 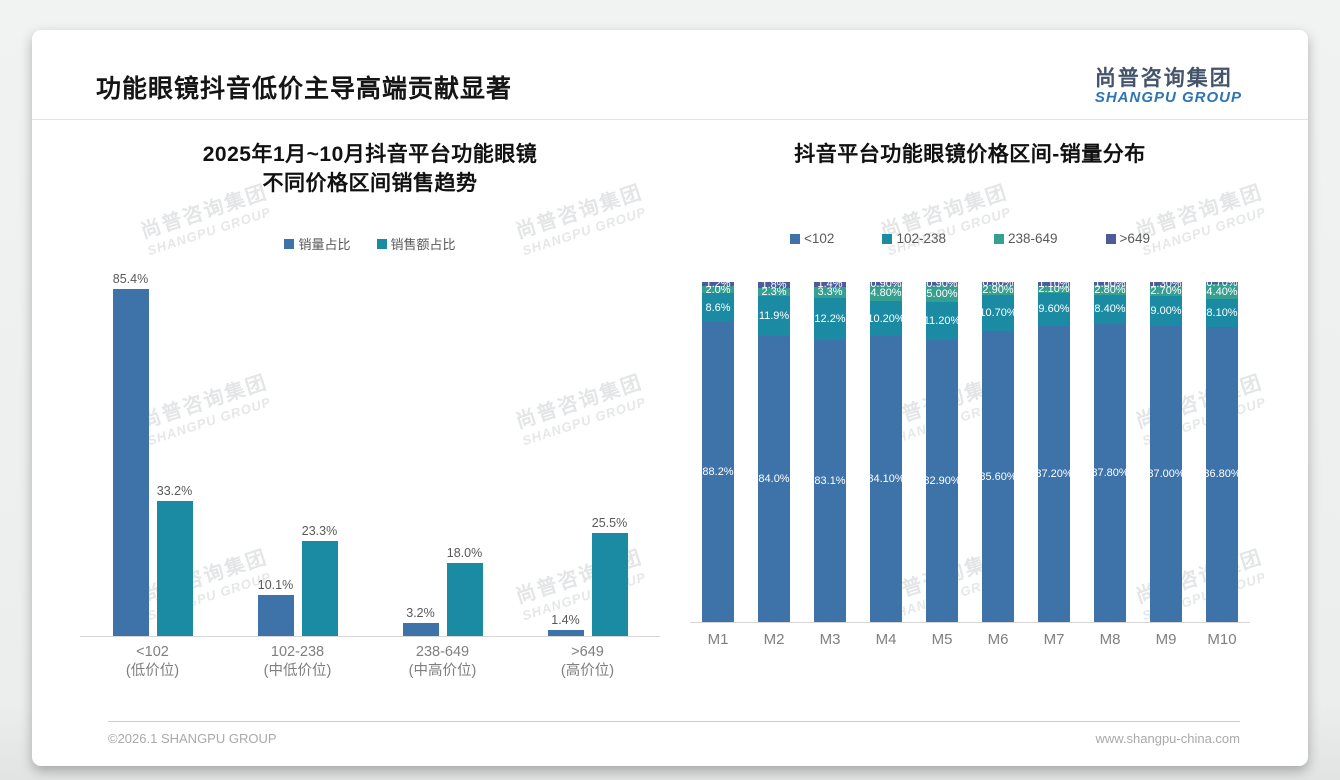 I want to click on x-axis-month-label: M5, so click(x=942, y=639).